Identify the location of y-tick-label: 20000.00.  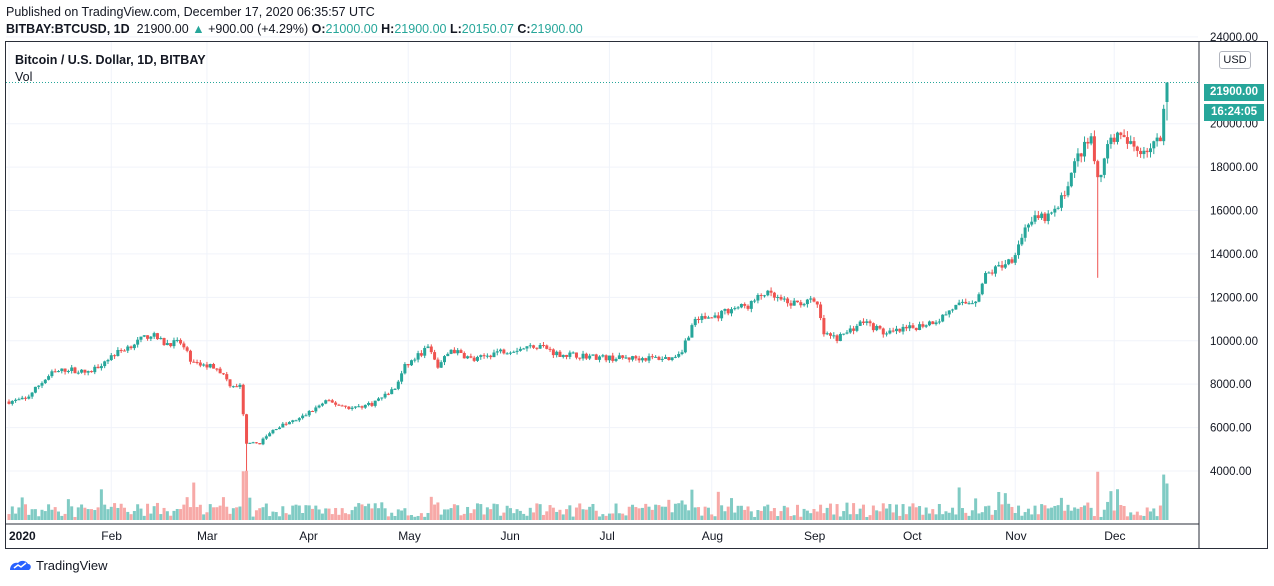
(1234, 125).